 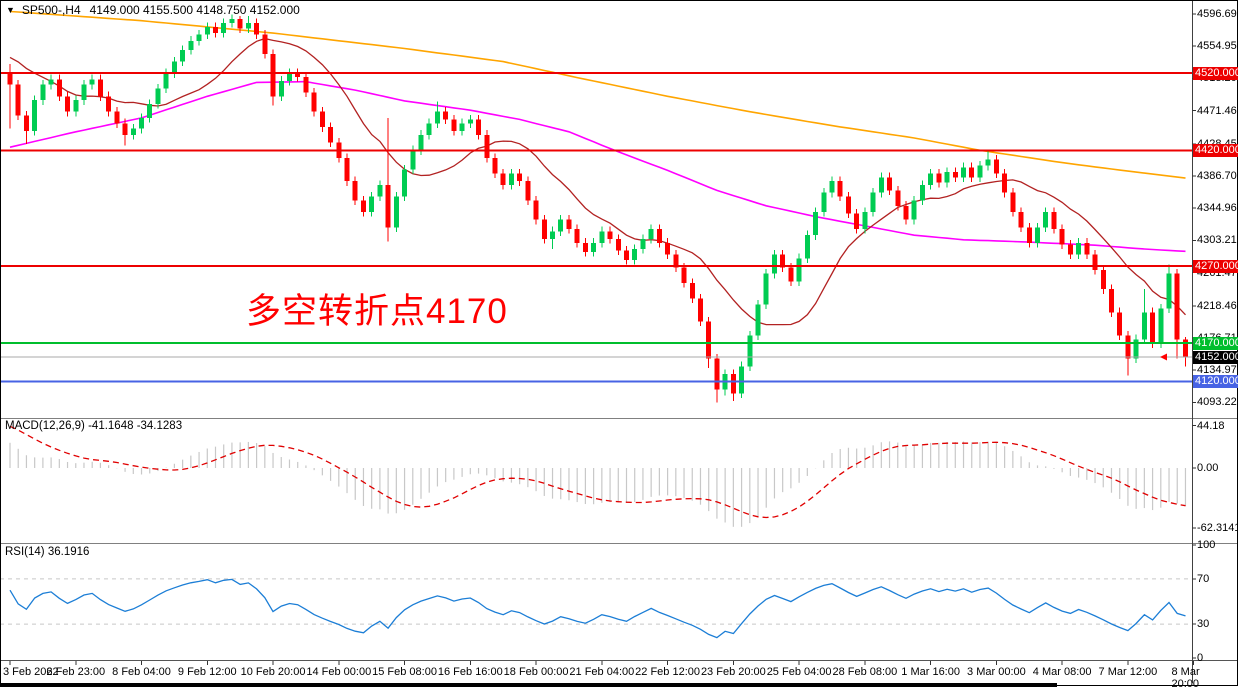 I want to click on rsi-value: 36.1916, so click(x=68, y=552).